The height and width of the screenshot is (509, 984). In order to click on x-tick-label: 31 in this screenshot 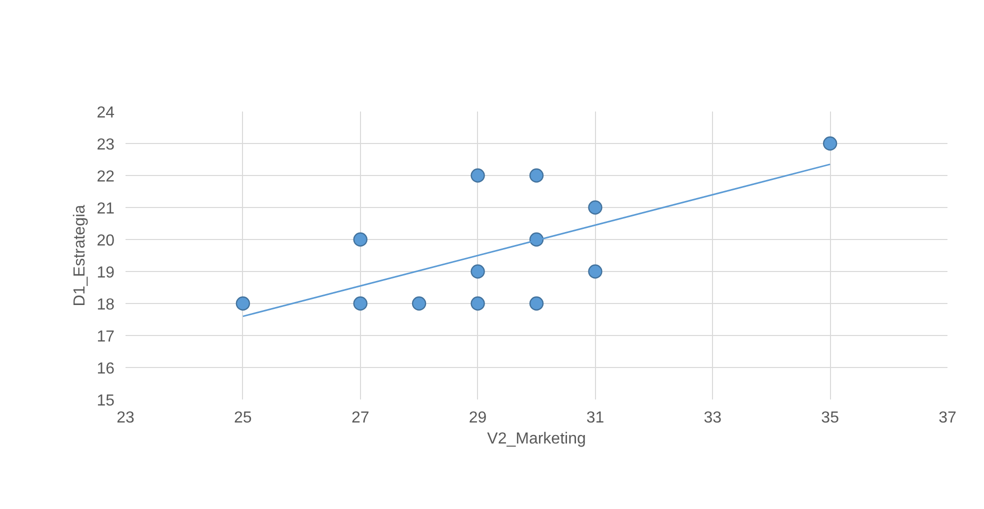, I will do `click(595, 418)`.